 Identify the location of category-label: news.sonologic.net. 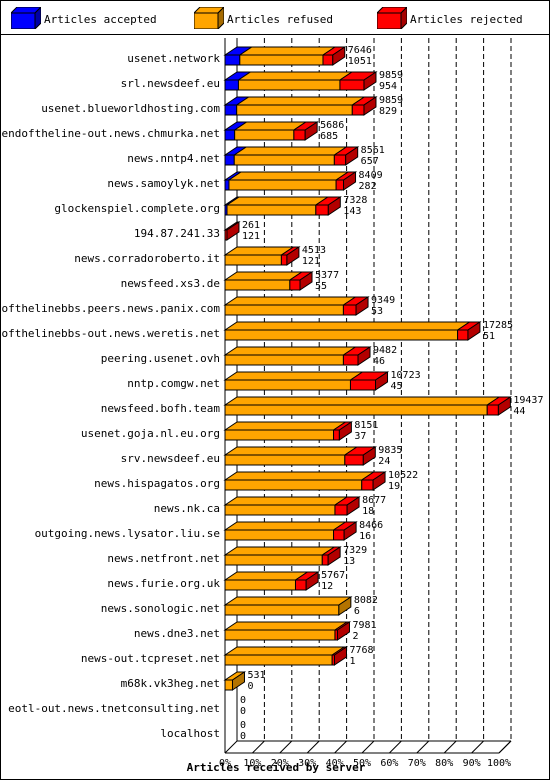
(160, 608).